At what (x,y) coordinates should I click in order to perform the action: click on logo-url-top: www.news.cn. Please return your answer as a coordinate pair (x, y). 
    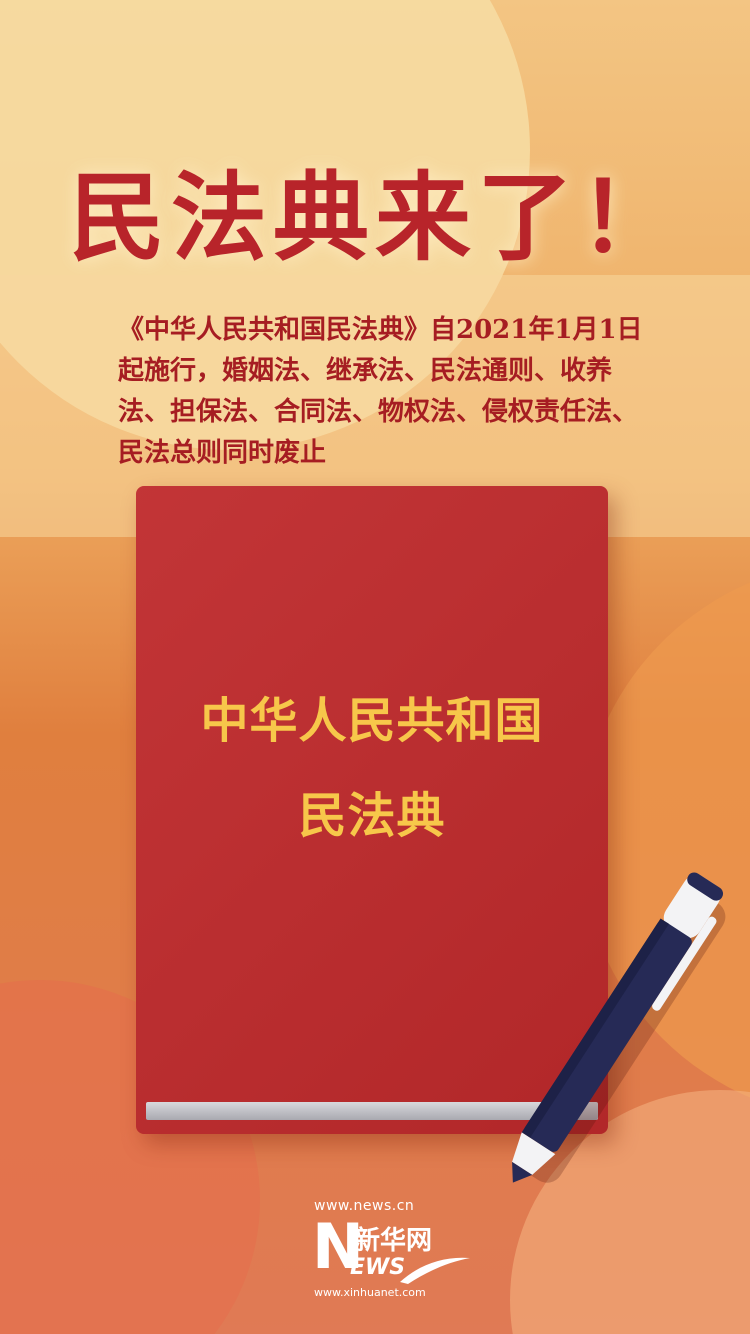
    Looking at the image, I should click on (364, 1206).